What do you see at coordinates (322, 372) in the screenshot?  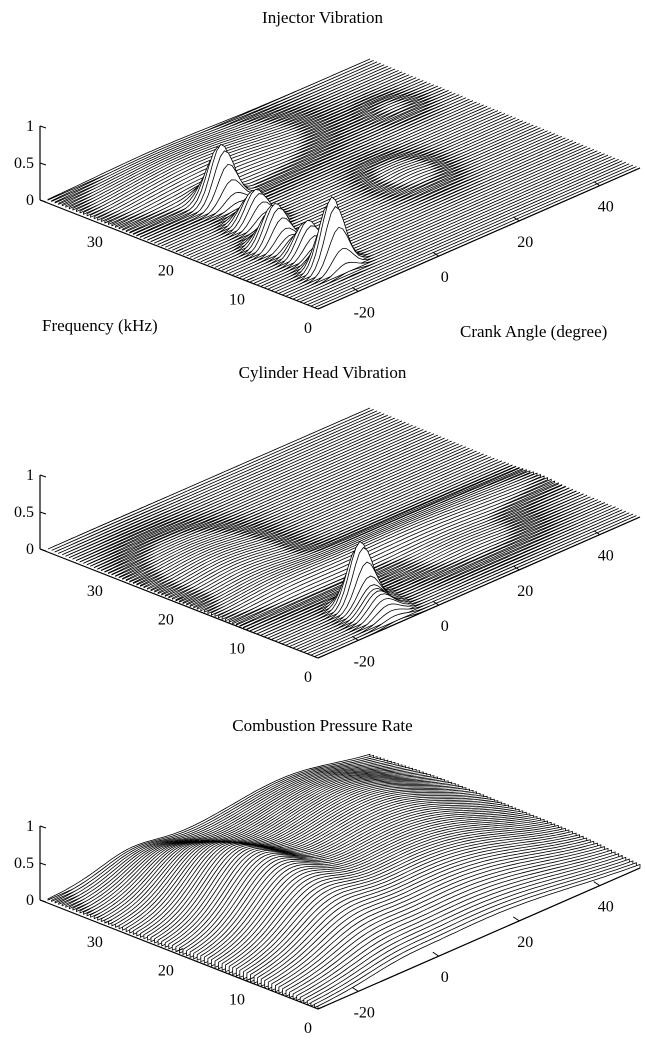 I see `chart-title: Cylinder Head Vibration` at bounding box center [322, 372].